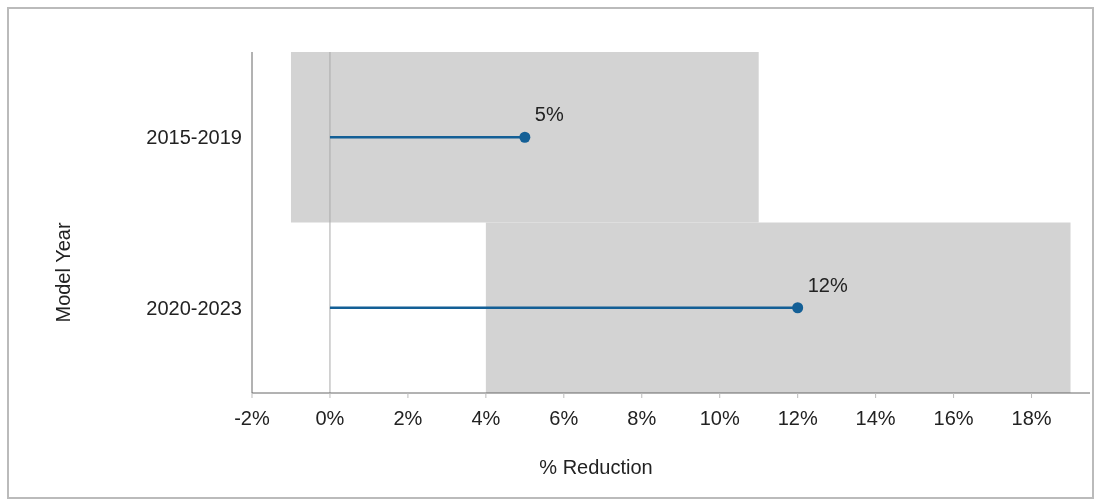 Image resolution: width=1099 pixels, height=502 pixels. I want to click on data-label: 5%, so click(549, 114).